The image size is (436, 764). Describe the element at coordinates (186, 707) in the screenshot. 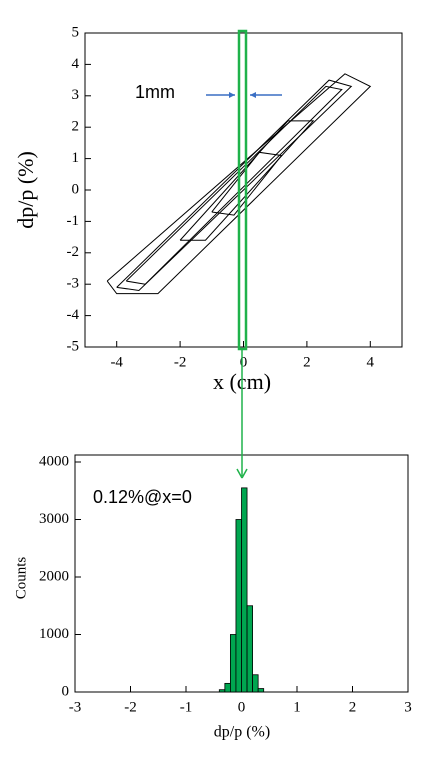

I see `x-tick-label: -1` at that location.